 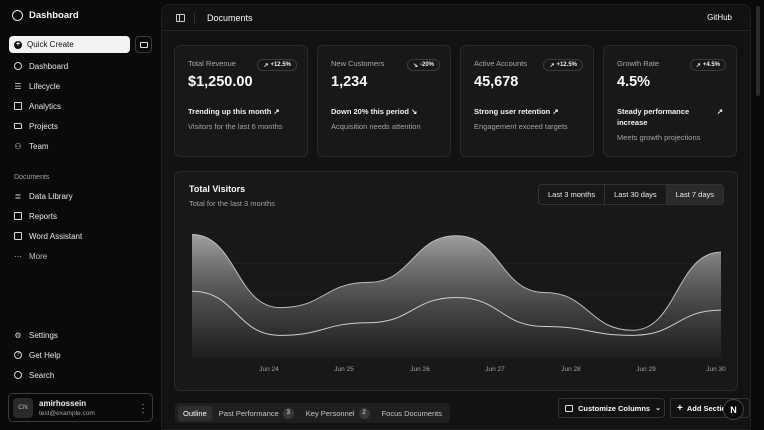 I want to click on sidebar-item-get-help: ? Get Help, so click(x=80, y=355).